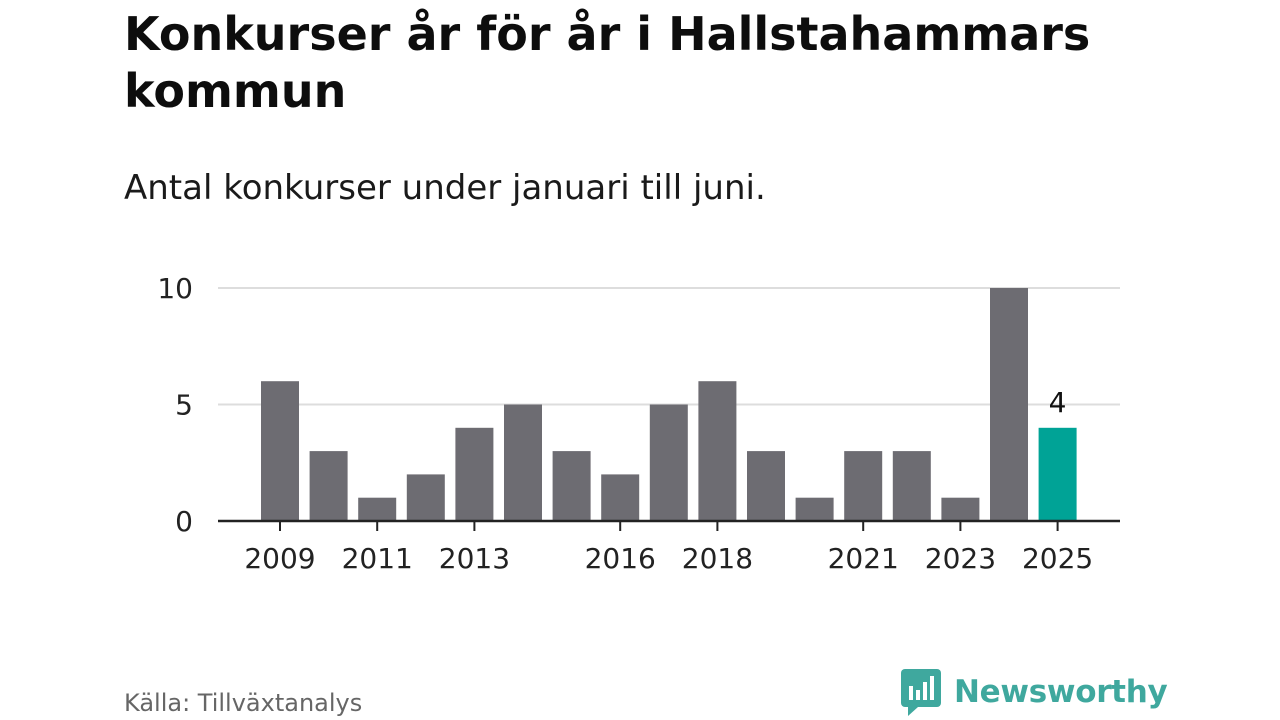 The image size is (1280, 720). I want to click on x-tick-label: 2011, so click(377, 558).